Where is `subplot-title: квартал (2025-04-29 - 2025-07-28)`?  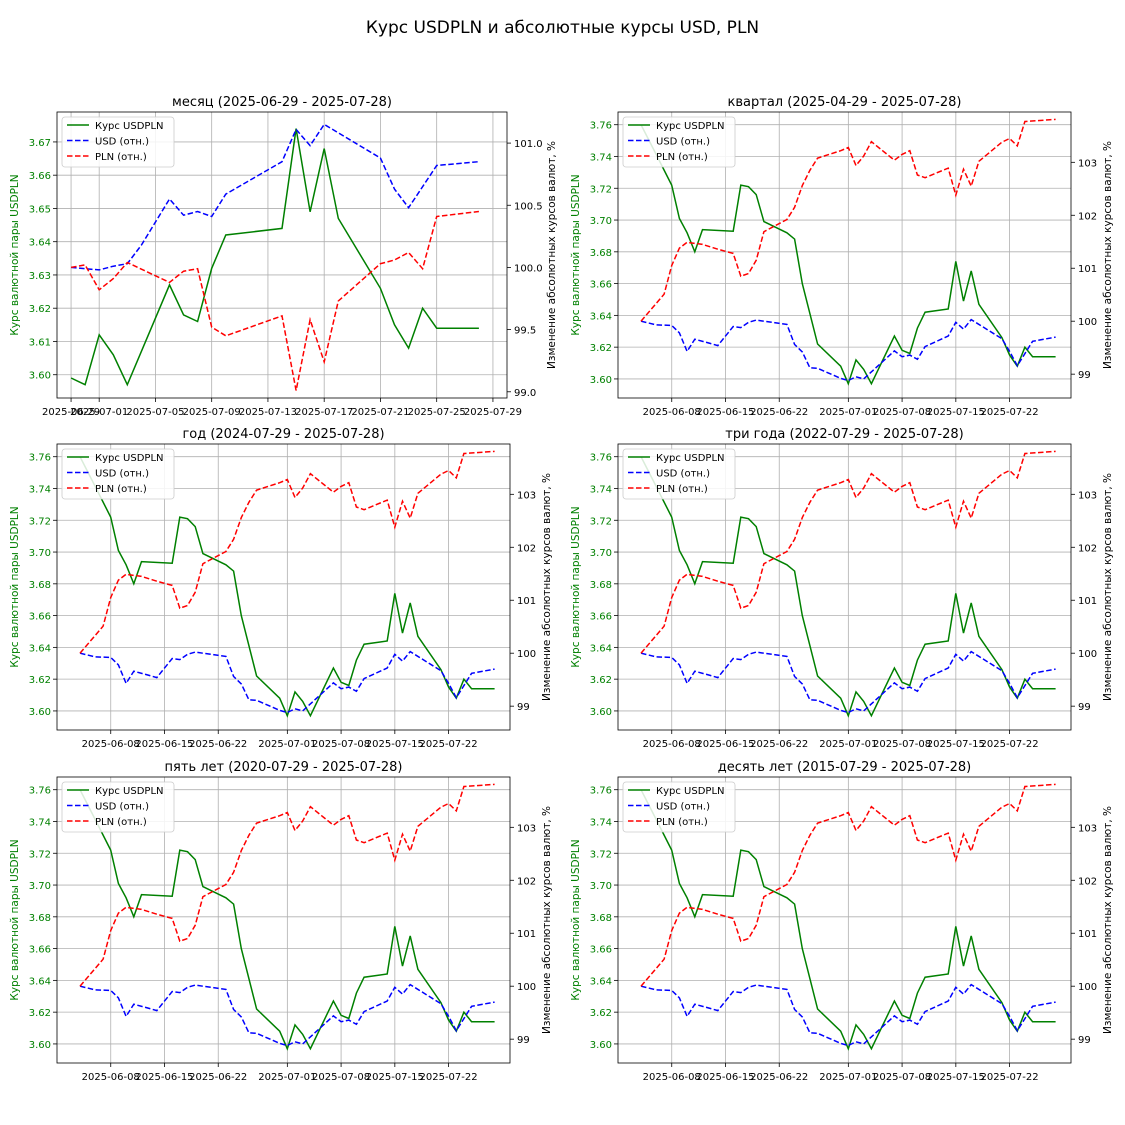 subplot-title: квартал (2025-04-29 - 2025-07-28) is located at coordinates (845, 102).